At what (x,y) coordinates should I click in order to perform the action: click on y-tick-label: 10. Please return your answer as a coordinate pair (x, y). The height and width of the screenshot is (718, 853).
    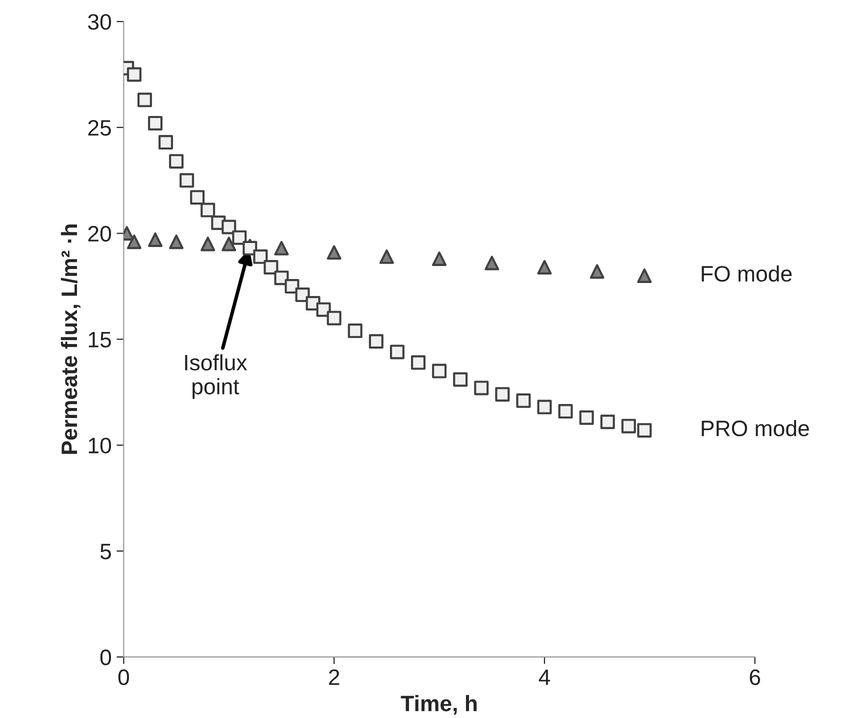
    Looking at the image, I should click on (100, 446).